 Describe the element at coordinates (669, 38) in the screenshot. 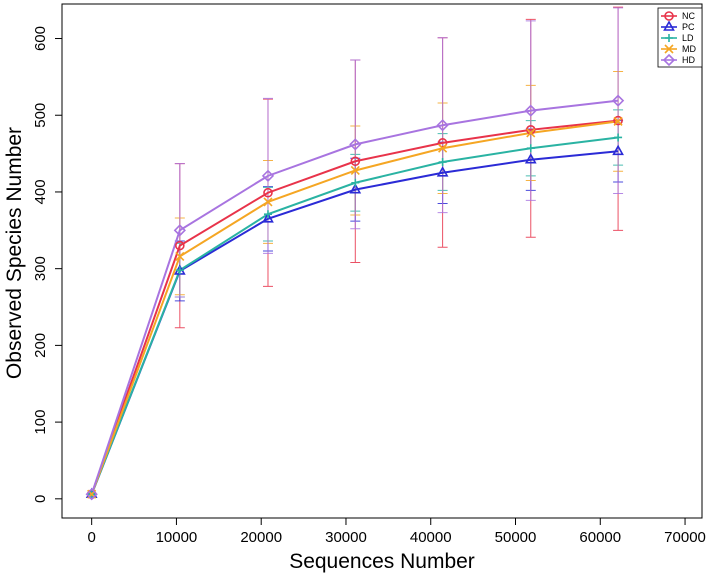

I see `legend-marker-ld` at that location.